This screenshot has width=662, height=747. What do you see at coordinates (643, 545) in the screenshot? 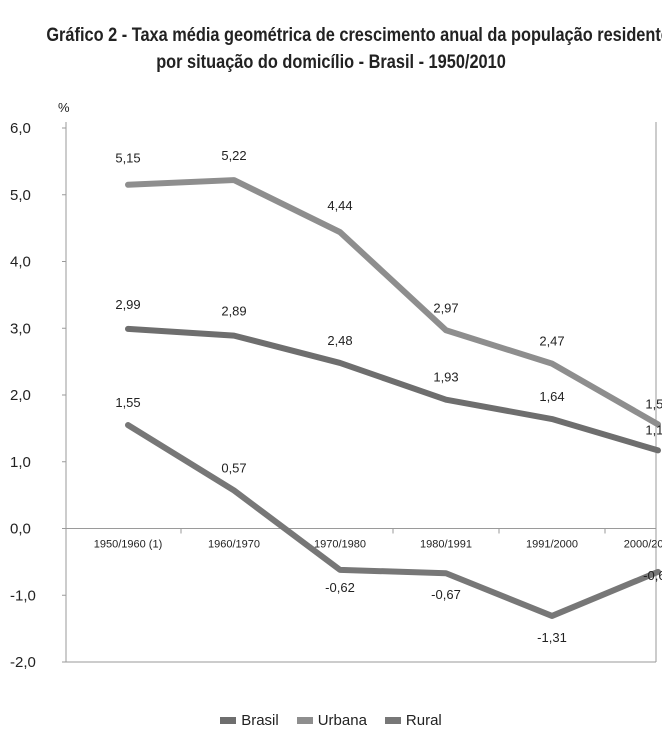
I see `x-tick-label: 2000/2010 (2)` at bounding box center [643, 545].